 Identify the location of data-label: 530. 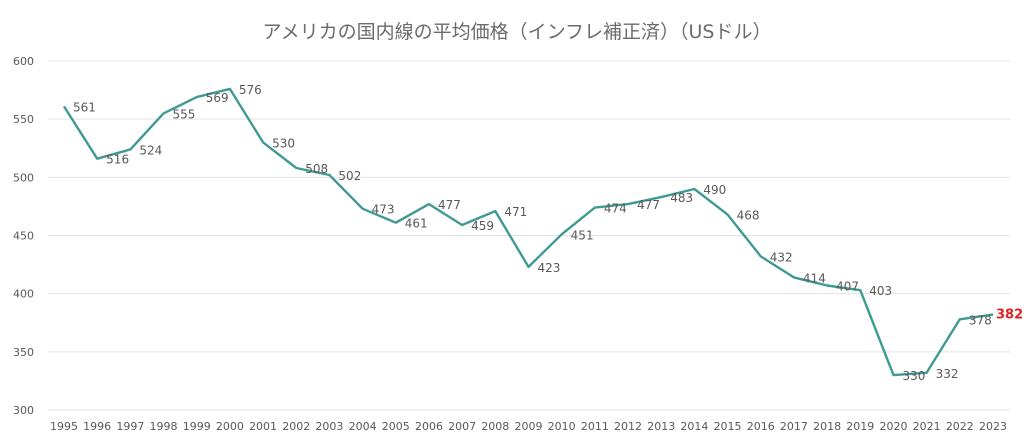
(283, 143).